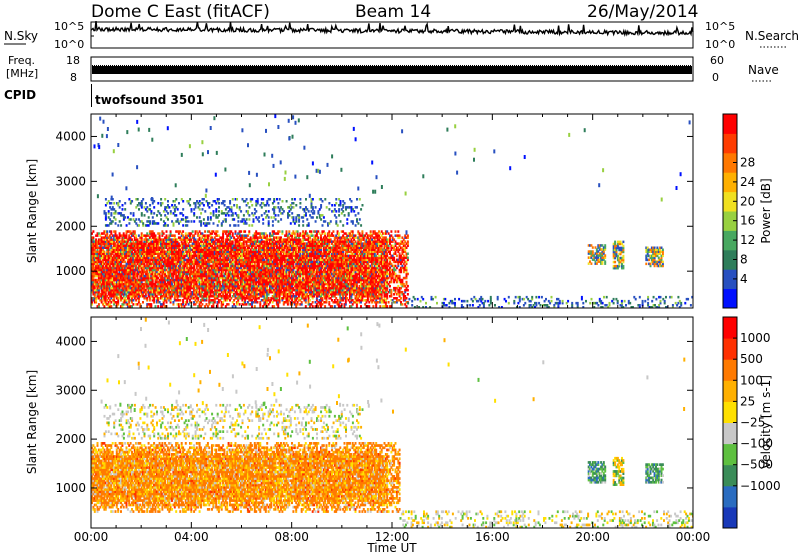  Describe the element at coordinates (747, 401) in the screenshot. I see `colorbar-tick-label: 25` at that location.